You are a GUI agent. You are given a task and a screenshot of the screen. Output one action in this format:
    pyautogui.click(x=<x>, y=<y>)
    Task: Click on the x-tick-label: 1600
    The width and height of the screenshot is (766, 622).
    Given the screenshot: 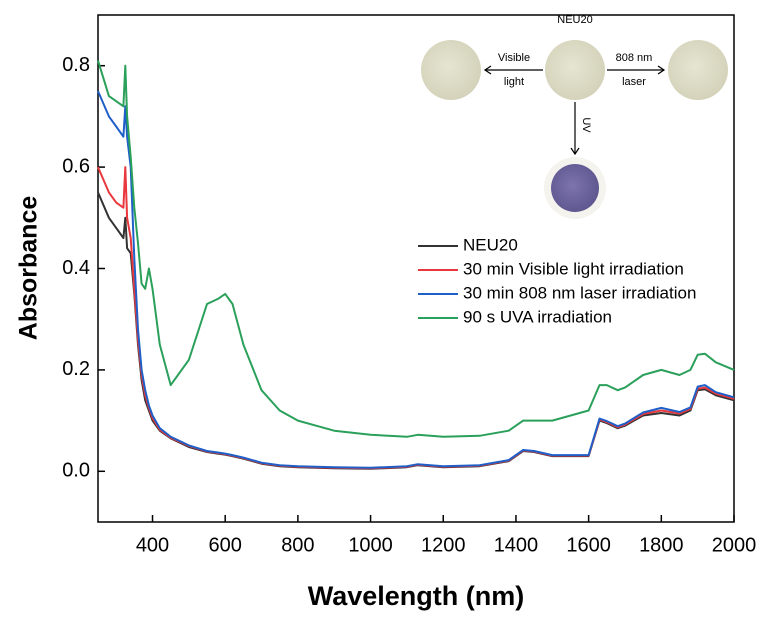 What is the action you would take?
    pyautogui.click(x=588, y=545)
    